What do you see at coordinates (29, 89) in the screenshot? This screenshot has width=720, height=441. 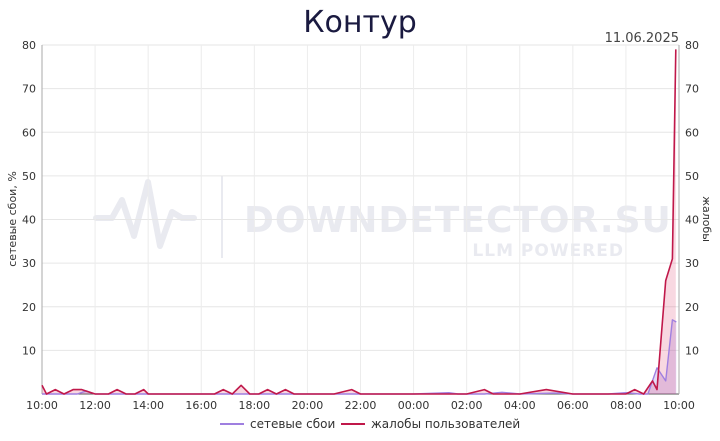 I see `y-tick-left-label: 70` at bounding box center [29, 89].